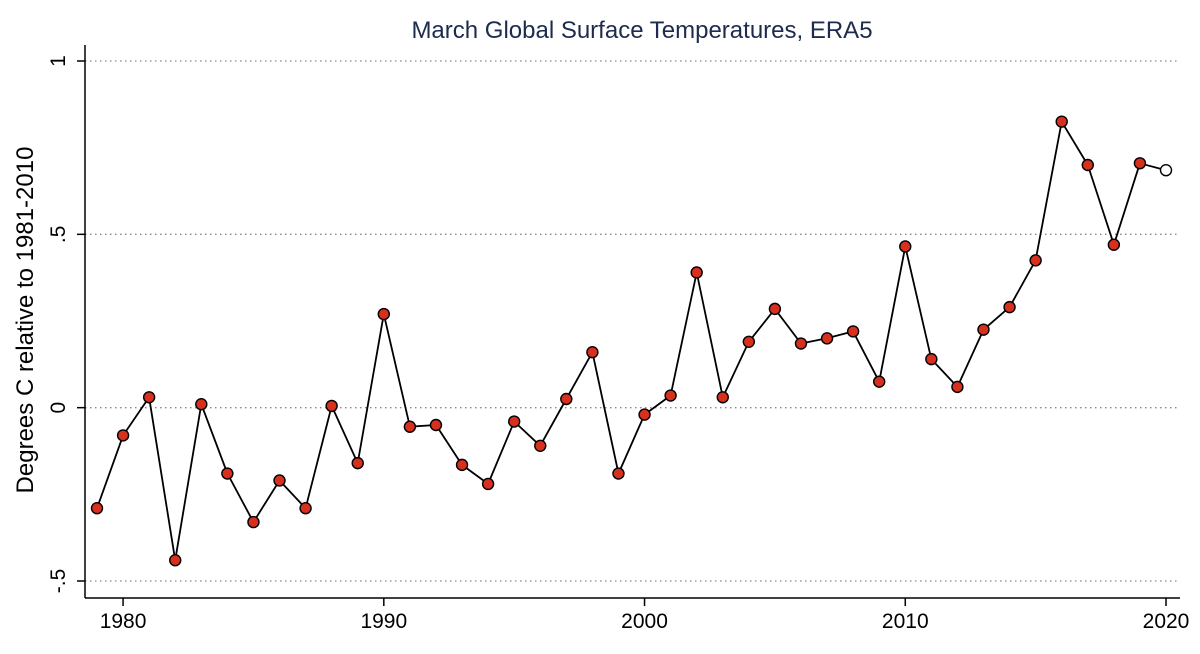  What do you see at coordinates (644, 621) in the screenshot?
I see `x-tick-label: 2000` at bounding box center [644, 621].